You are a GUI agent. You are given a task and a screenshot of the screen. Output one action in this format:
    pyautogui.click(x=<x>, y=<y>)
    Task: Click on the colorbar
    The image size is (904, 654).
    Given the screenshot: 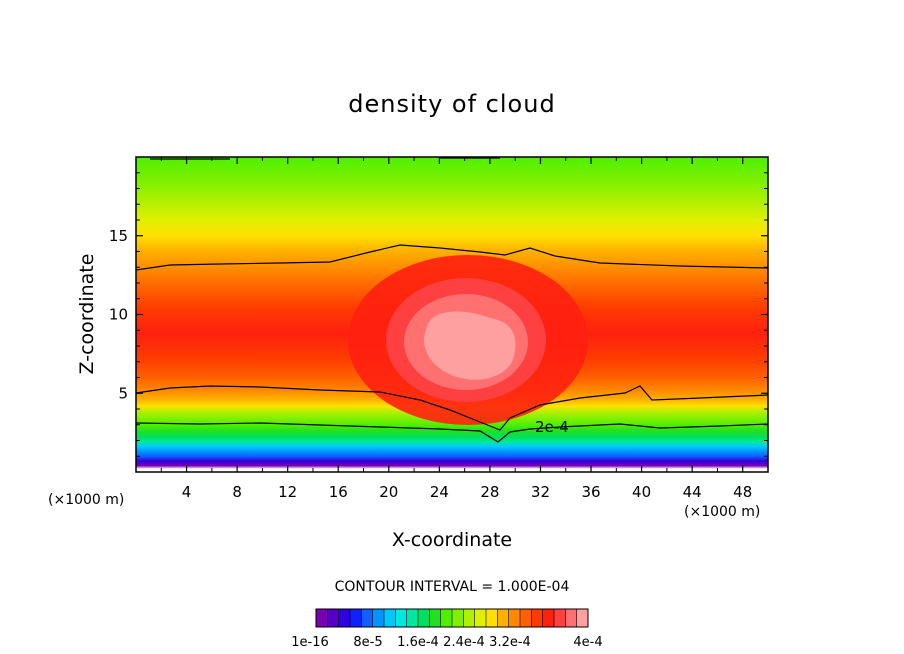 What is the action you would take?
    pyautogui.click(x=452, y=618)
    